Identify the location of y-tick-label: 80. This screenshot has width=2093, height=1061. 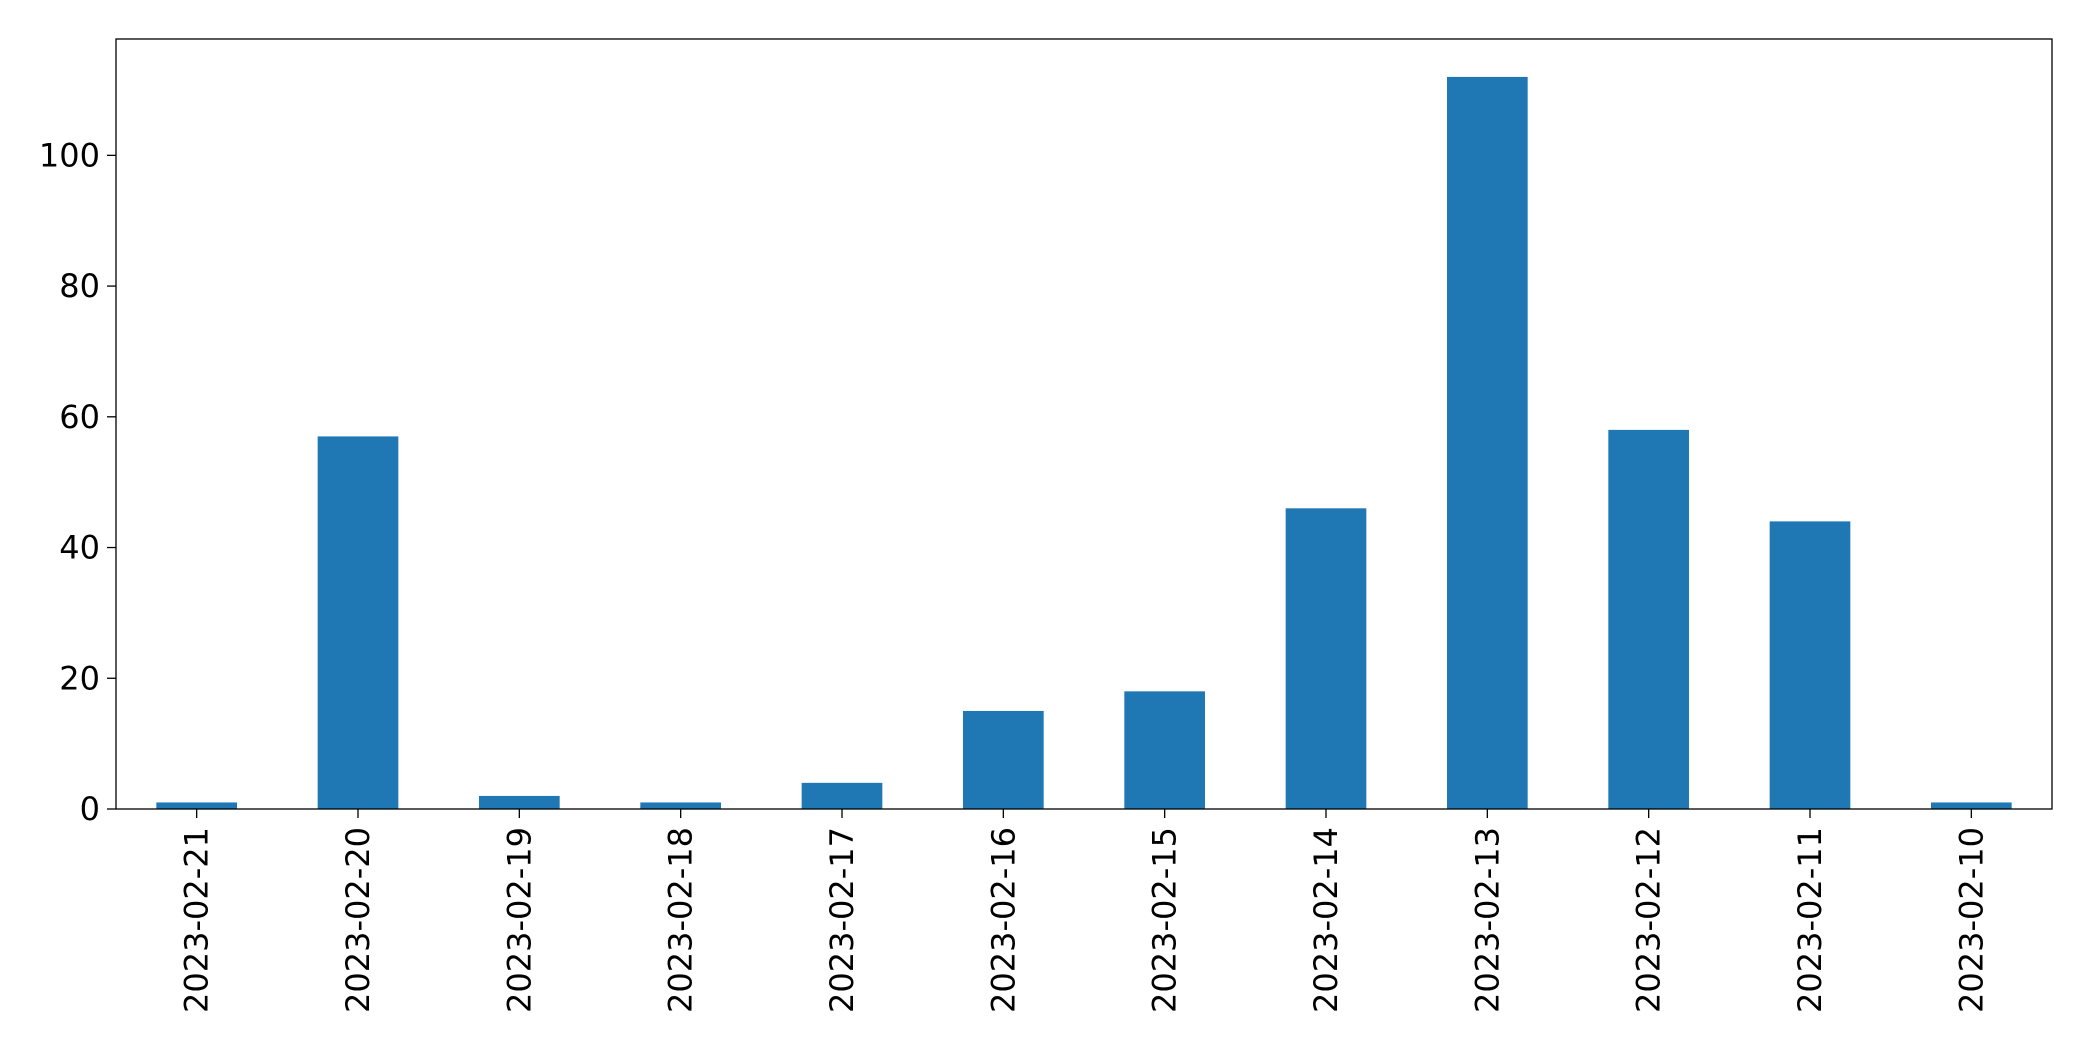
(79, 286).